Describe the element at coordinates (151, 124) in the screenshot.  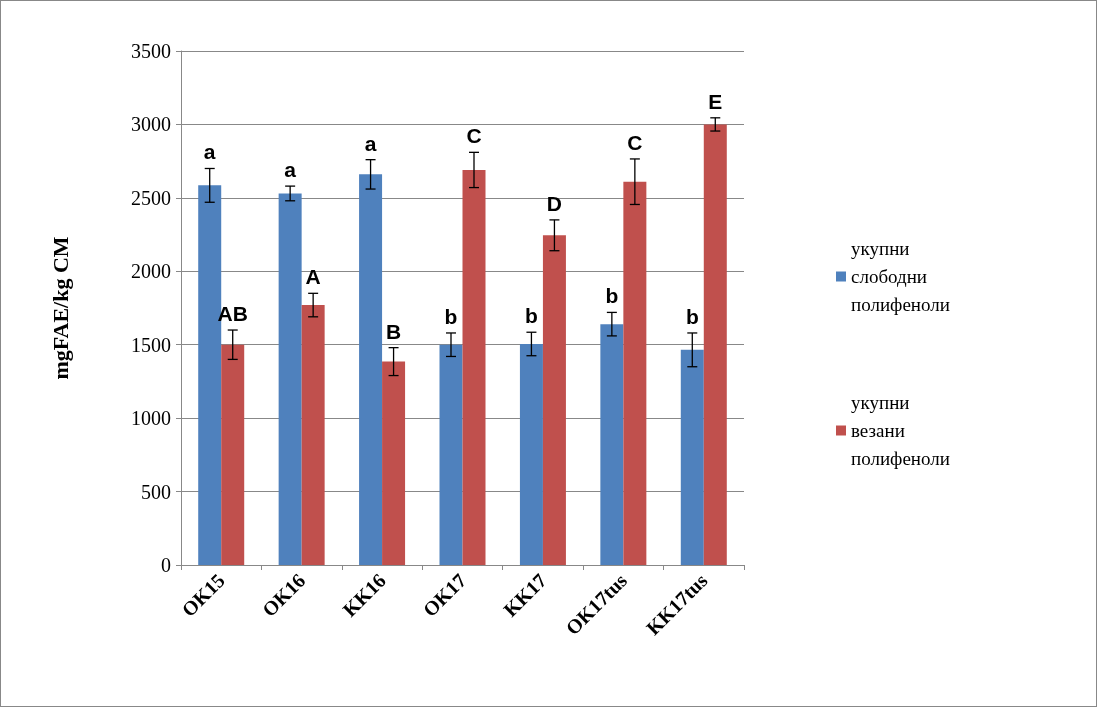
I see `y-tick-label: 3000` at that location.